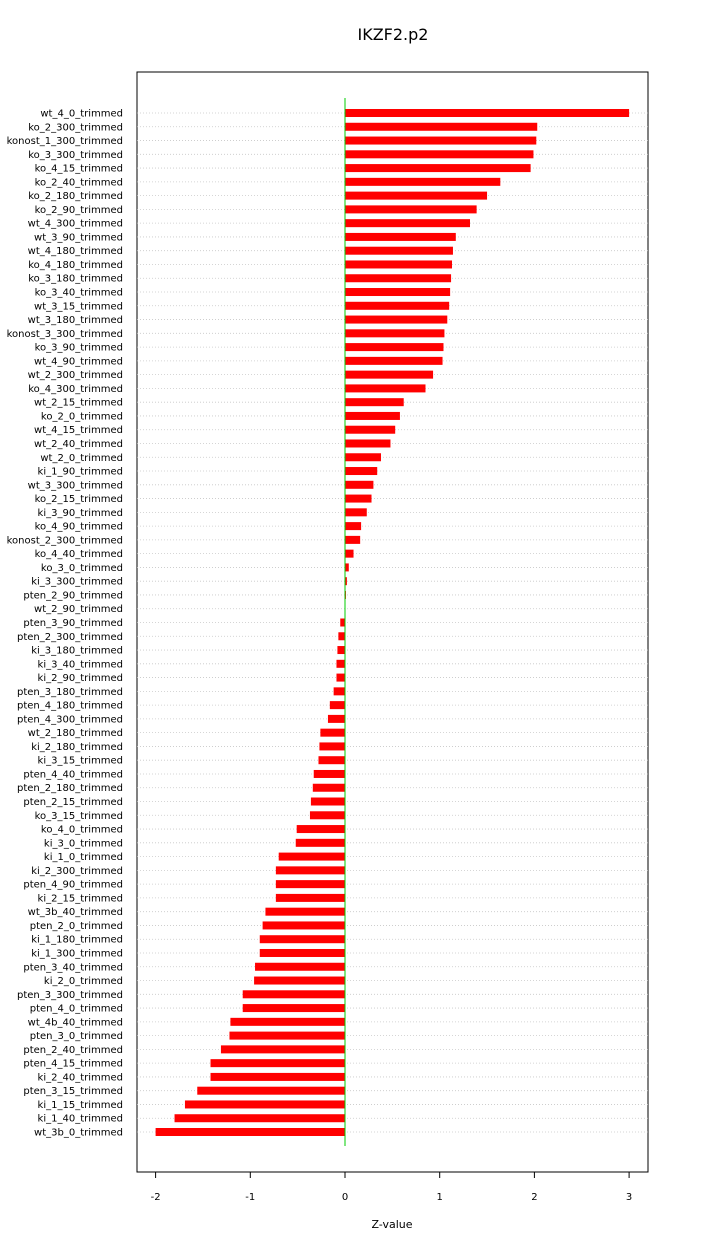 This screenshot has height=1245, width=720. Describe the element at coordinates (79, 182) in the screenshot. I see `category-label: ko_2_40_trimmed` at that location.